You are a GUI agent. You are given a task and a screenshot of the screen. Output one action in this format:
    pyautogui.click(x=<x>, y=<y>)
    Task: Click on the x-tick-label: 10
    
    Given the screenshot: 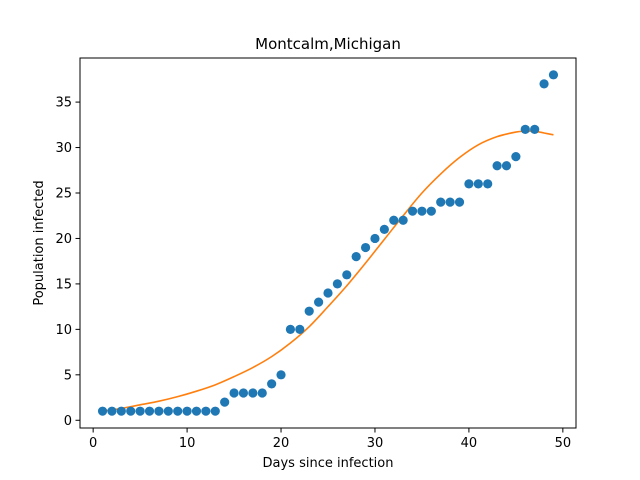 What is the action you would take?
    pyautogui.click(x=187, y=443)
    